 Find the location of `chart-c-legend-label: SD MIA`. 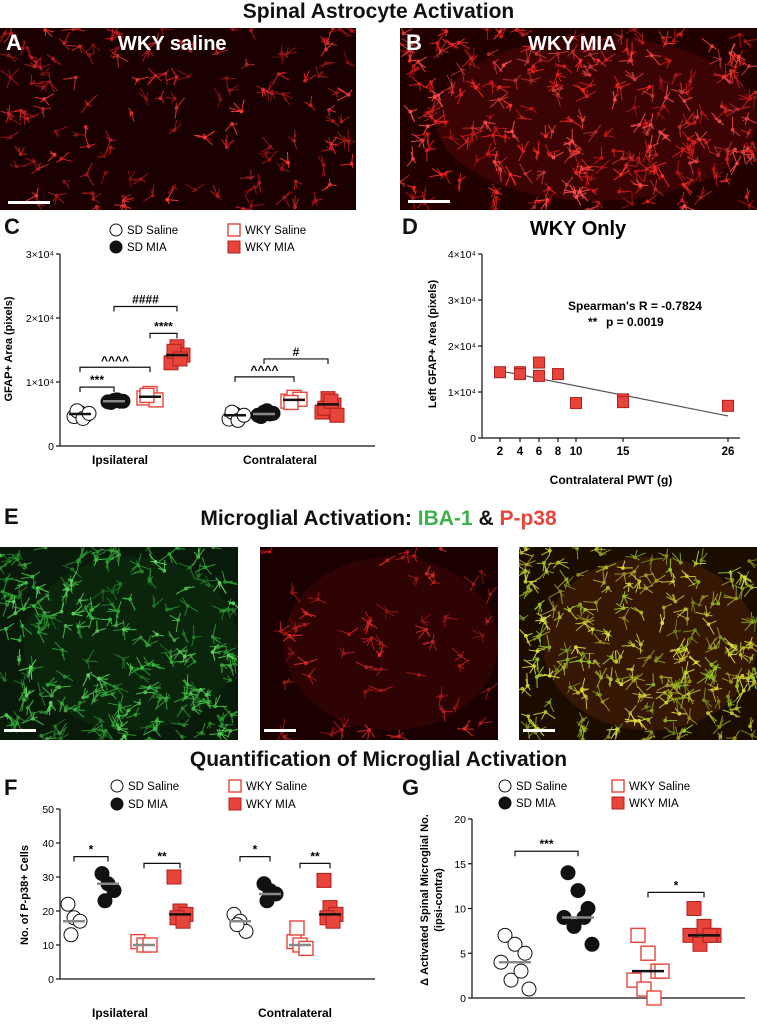

chart-c-legend-label: SD MIA is located at coordinates (147, 248).